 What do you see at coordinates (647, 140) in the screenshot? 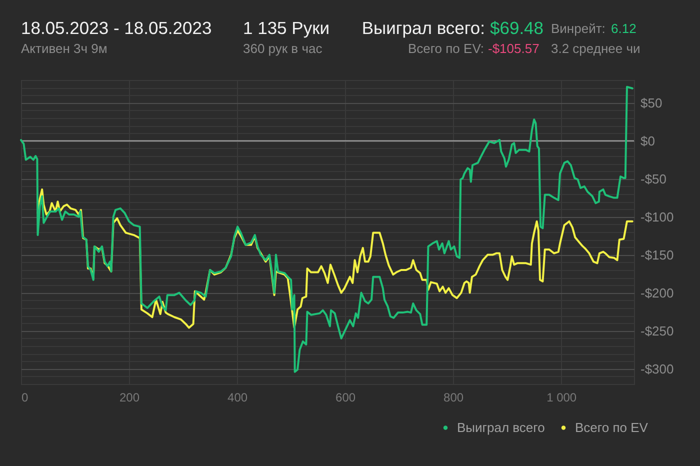
I see `y-tick-label: $0` at bounding box center [647, 140].